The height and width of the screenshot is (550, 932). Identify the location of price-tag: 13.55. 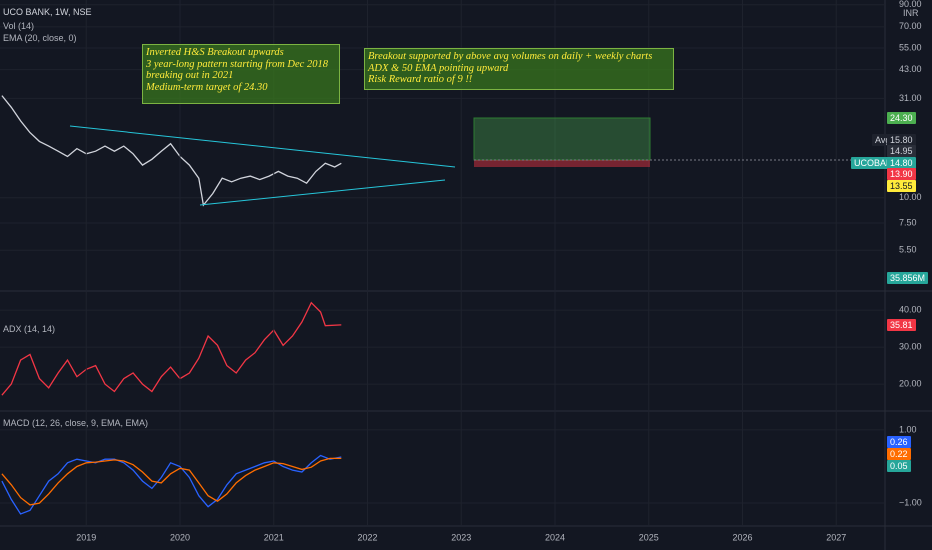
(901, 186).